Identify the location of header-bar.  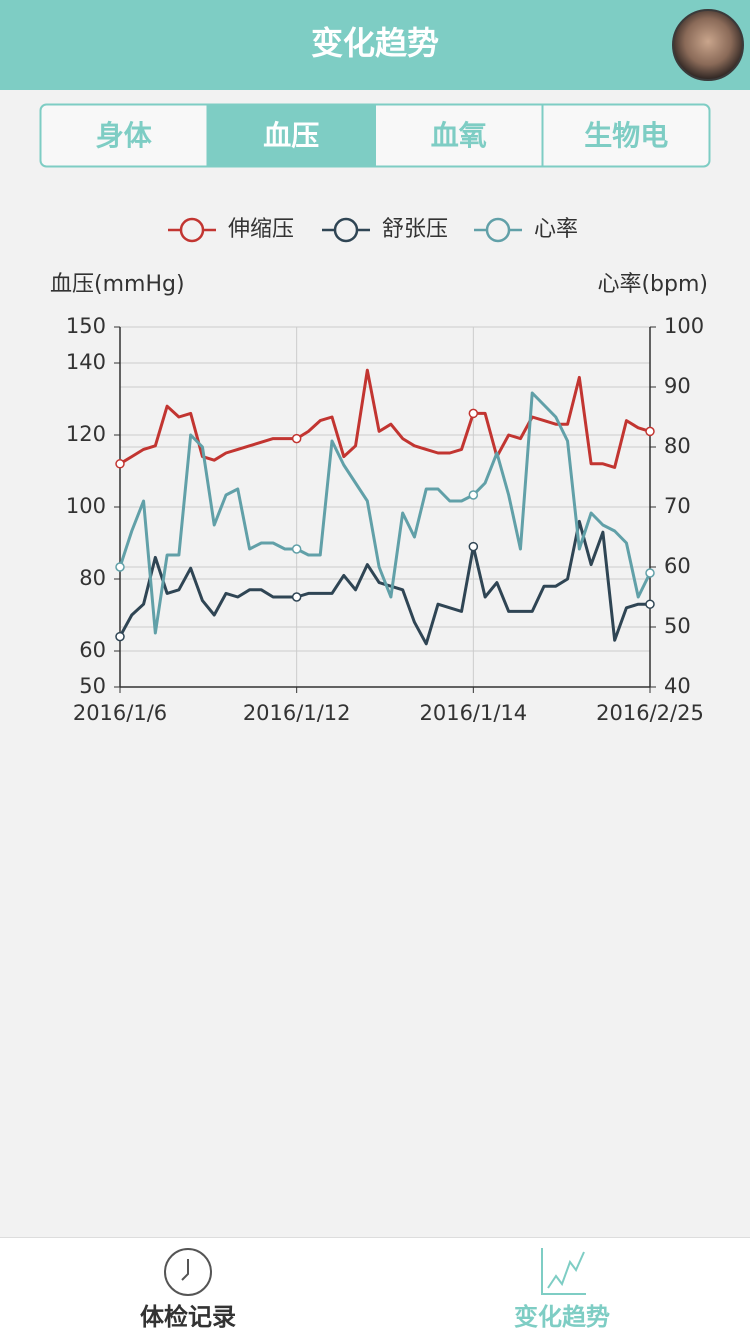
(375, 45).